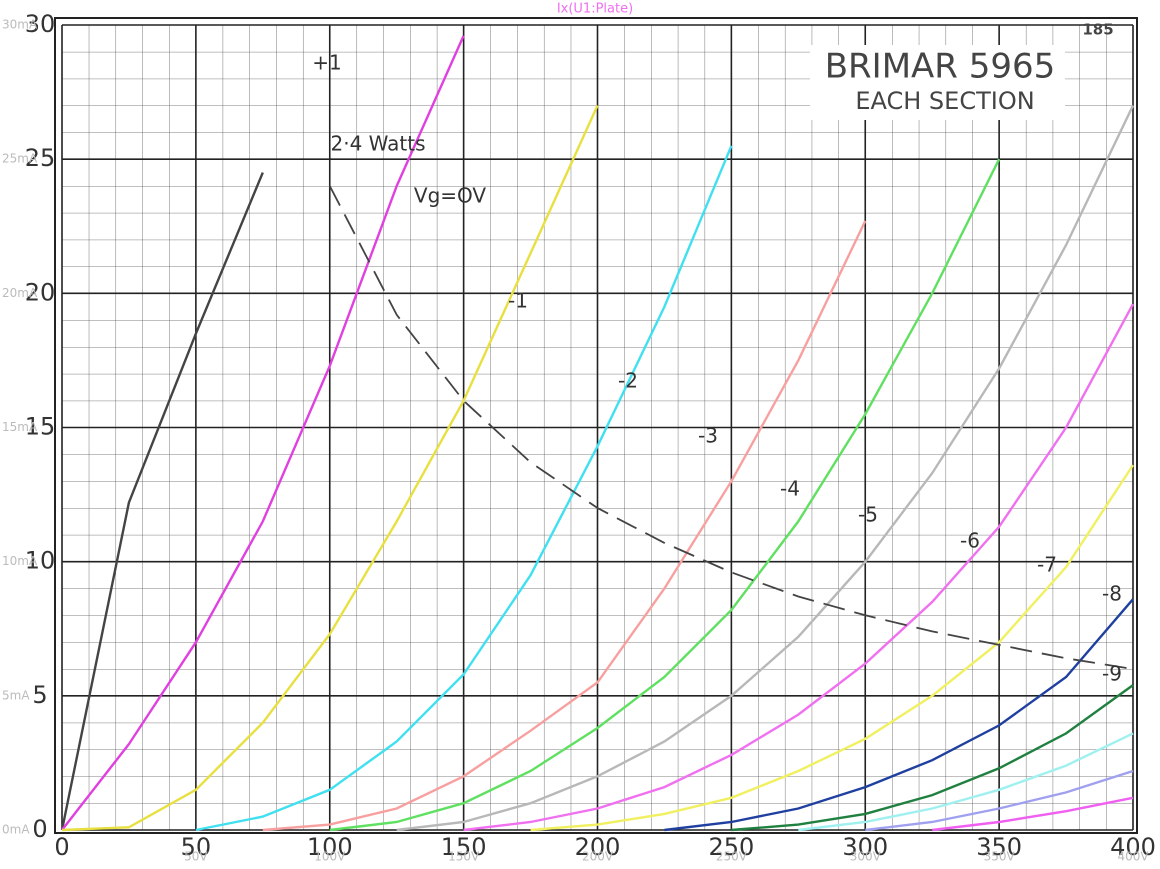  What do you see at coordinates (1133, 847) in the screenshot?
I see `x-tick-label: 400` at bounding box center [1133, 847].